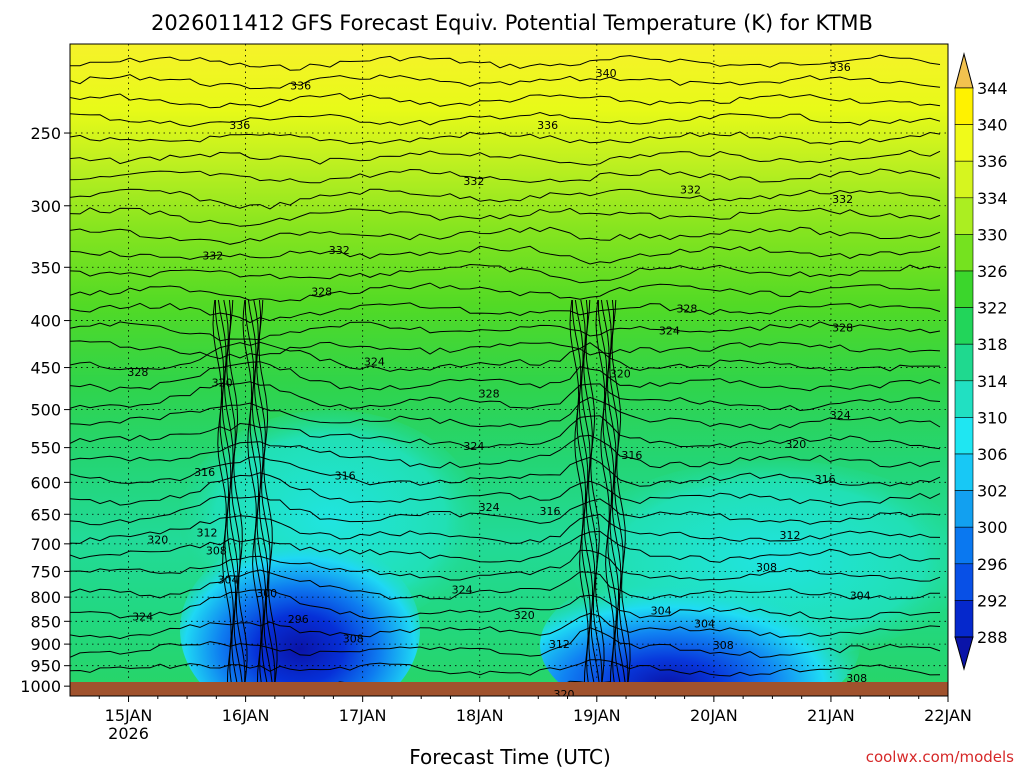 The image size is (1024, 768). Describe the element at coordinates (992, 88) in the screenshot. I see `colorbar-label: 344` at that location.